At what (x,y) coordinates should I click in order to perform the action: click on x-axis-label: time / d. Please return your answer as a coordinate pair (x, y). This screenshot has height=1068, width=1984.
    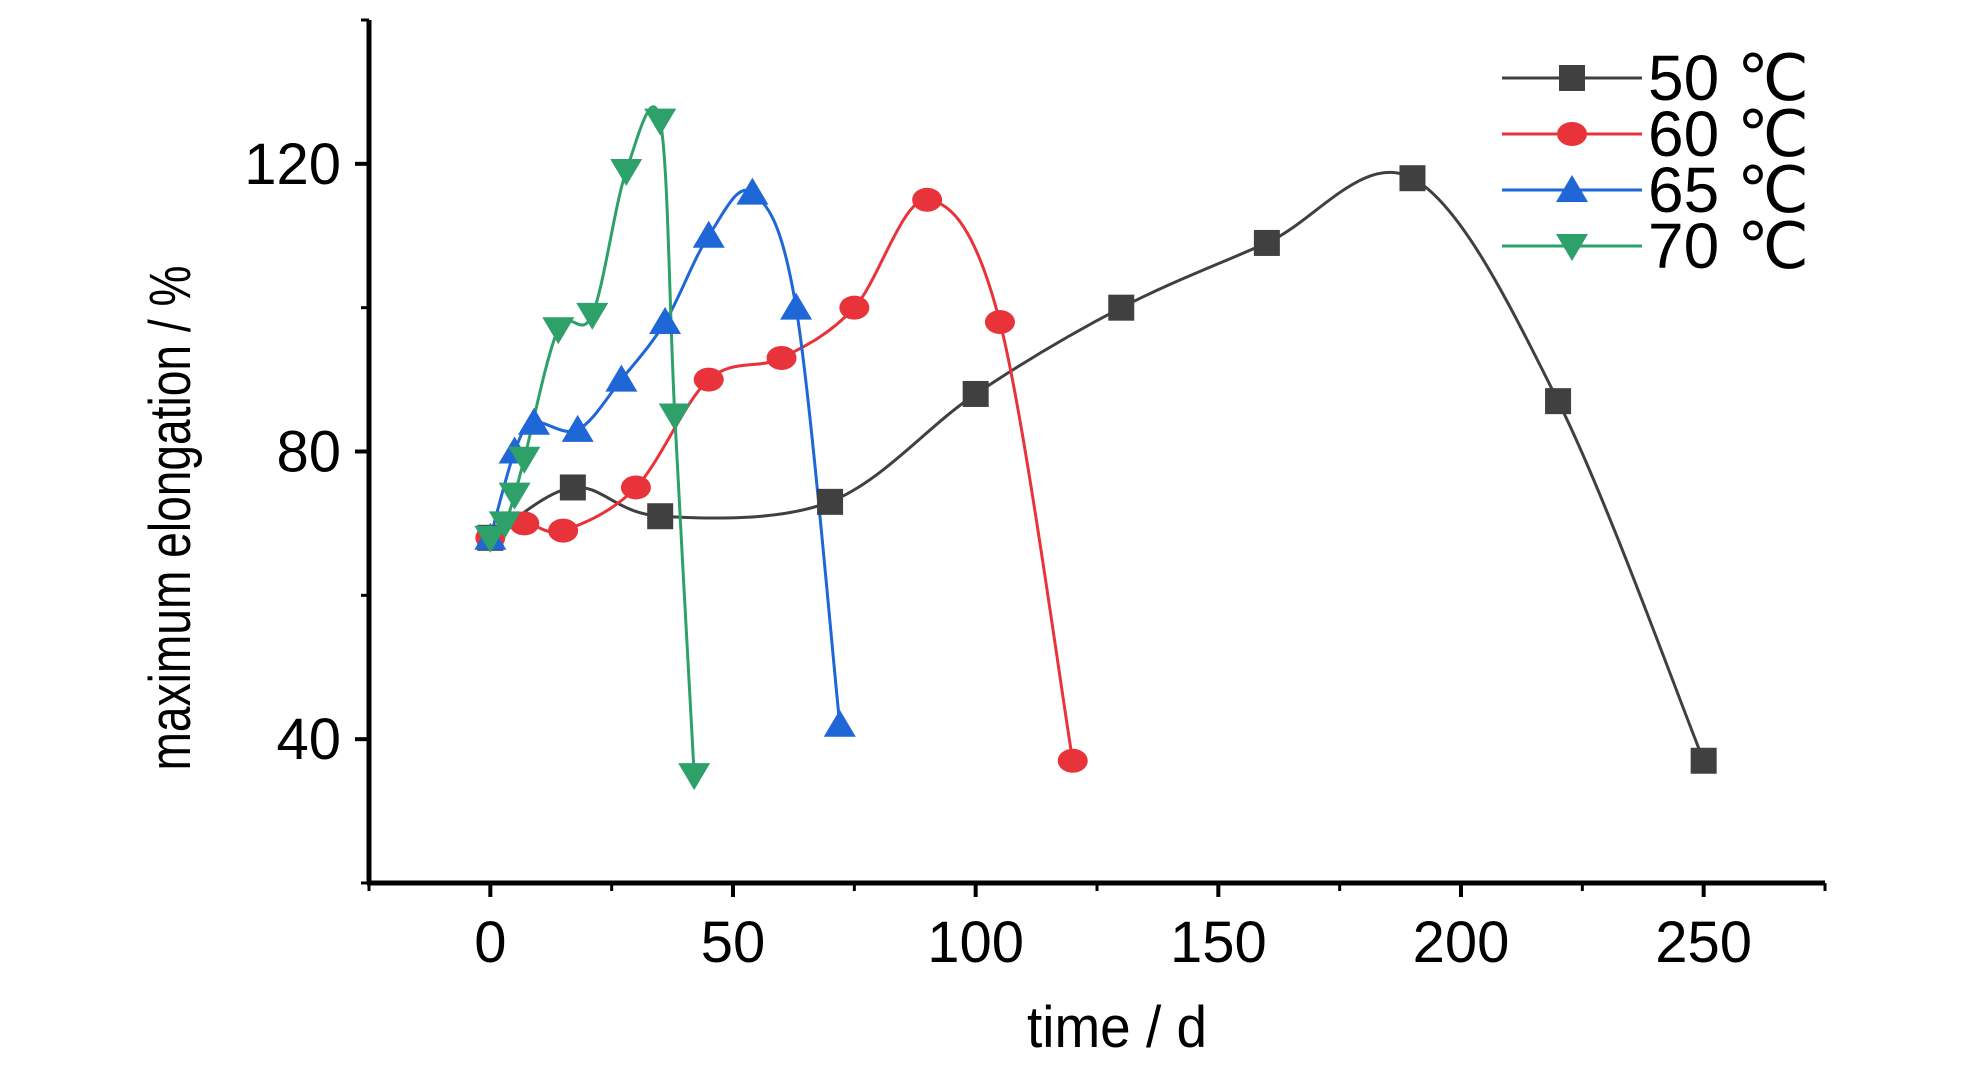
    Looking at the image, I should click on (1117, 1027).